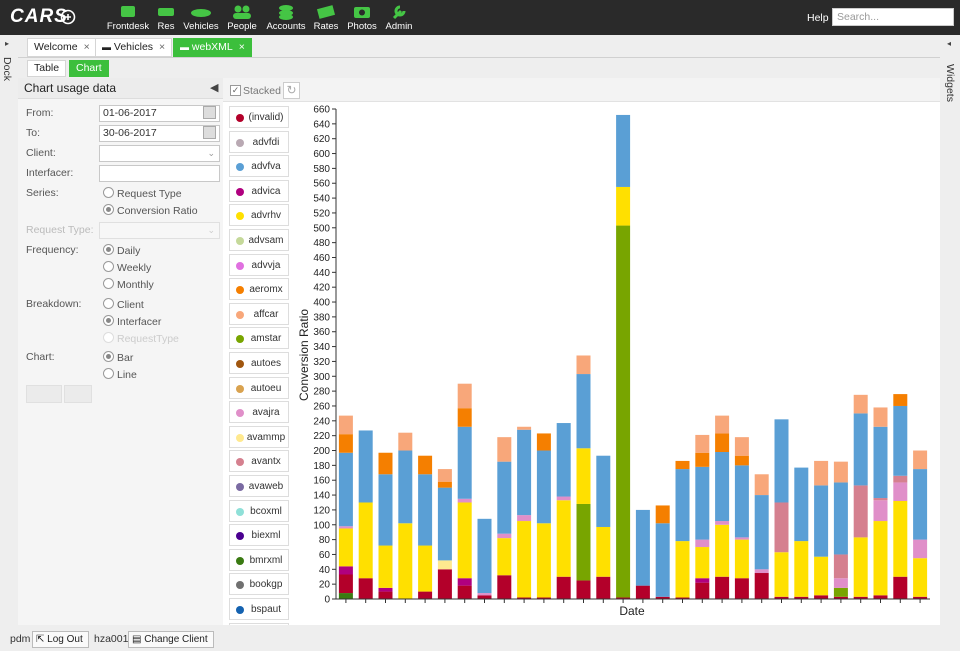 The width and height of the screenshot is (960, 651). I want to click on legend-item: advfdi, so click(259, 141).